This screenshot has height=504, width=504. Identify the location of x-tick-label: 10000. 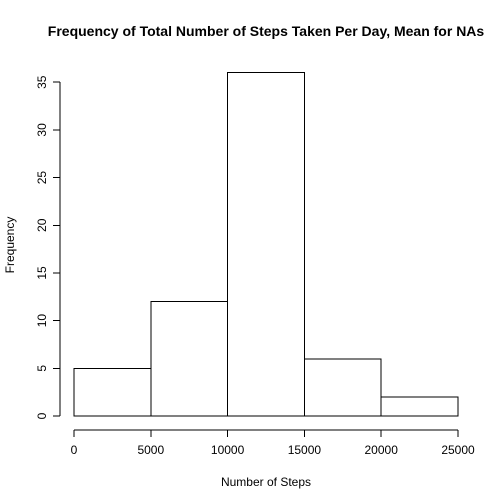
(228, 450).